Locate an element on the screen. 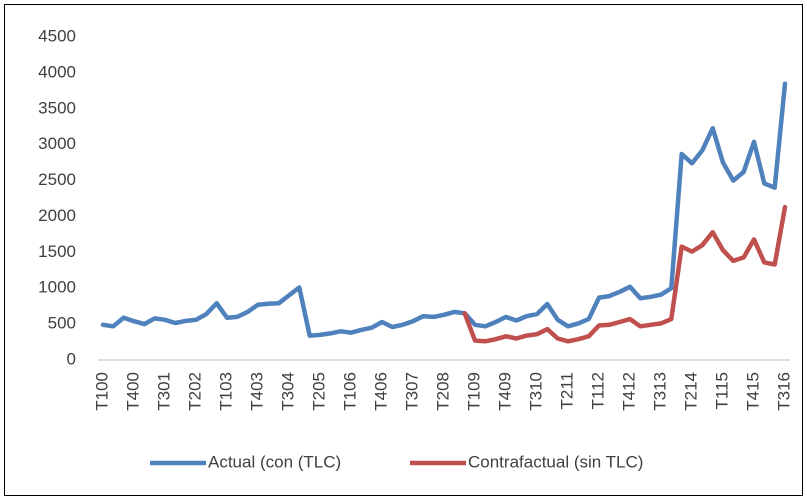  legend-label: Contrafactual (sin TLC) is located at coordinates (555, 461).